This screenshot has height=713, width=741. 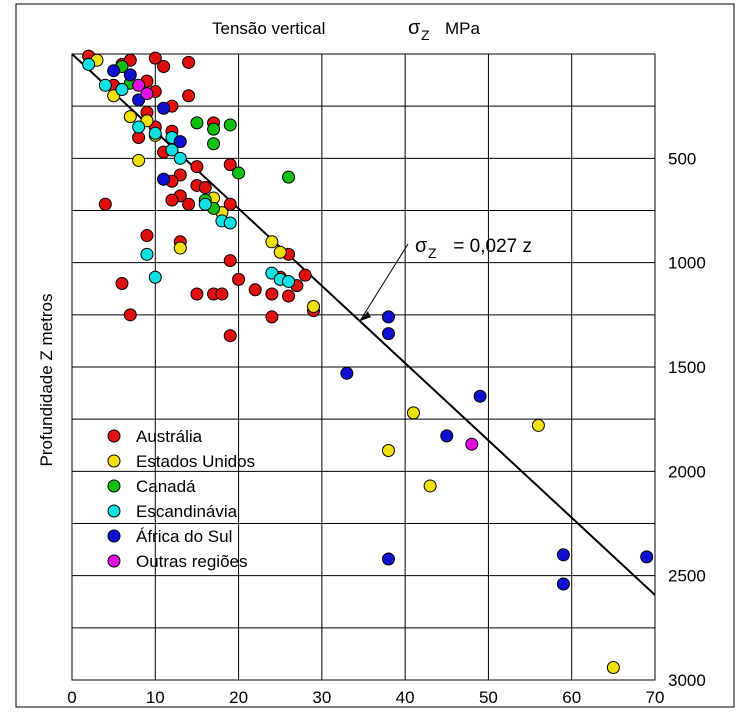 I want to click on chart-title-group: Tensão vertical σ Z MPa, so click(x=346, y=30).